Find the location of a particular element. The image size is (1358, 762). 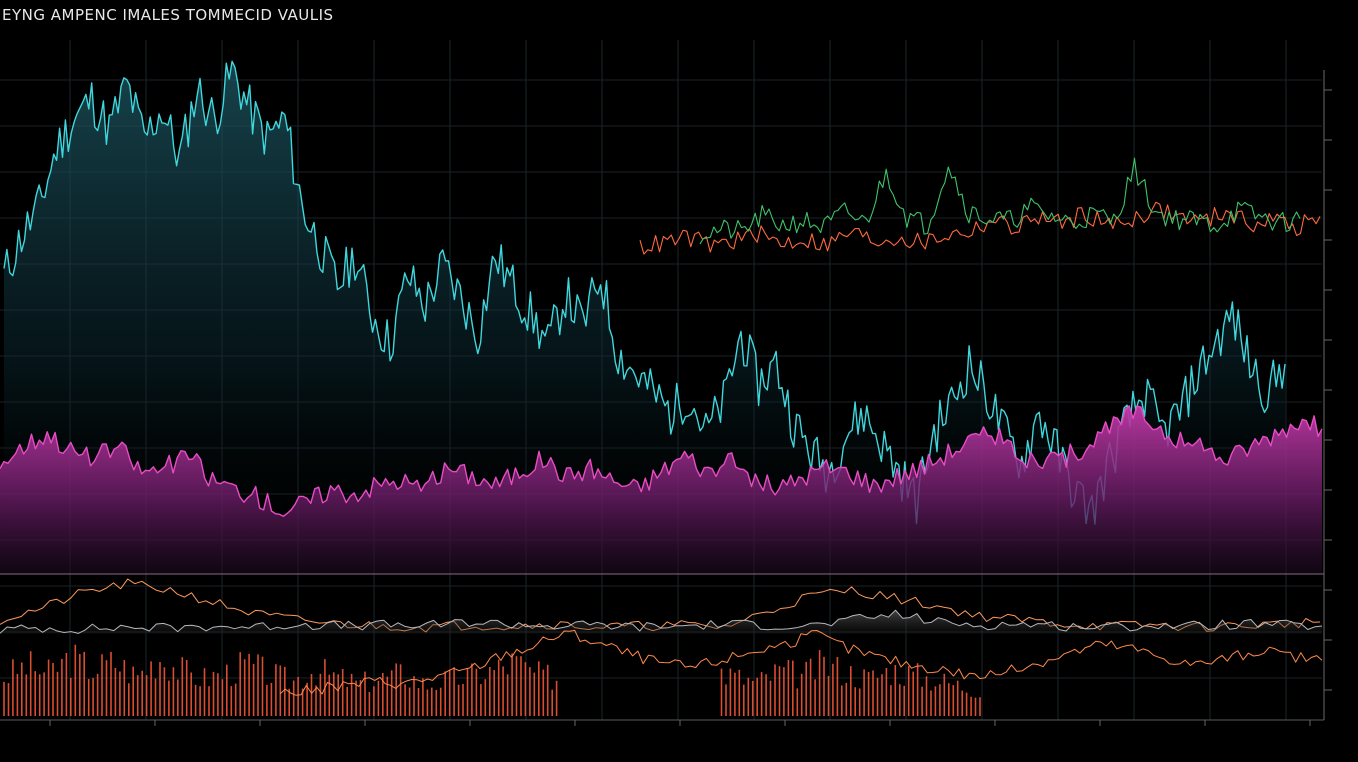

series-main-1-line is located at coordinates (980, 228).